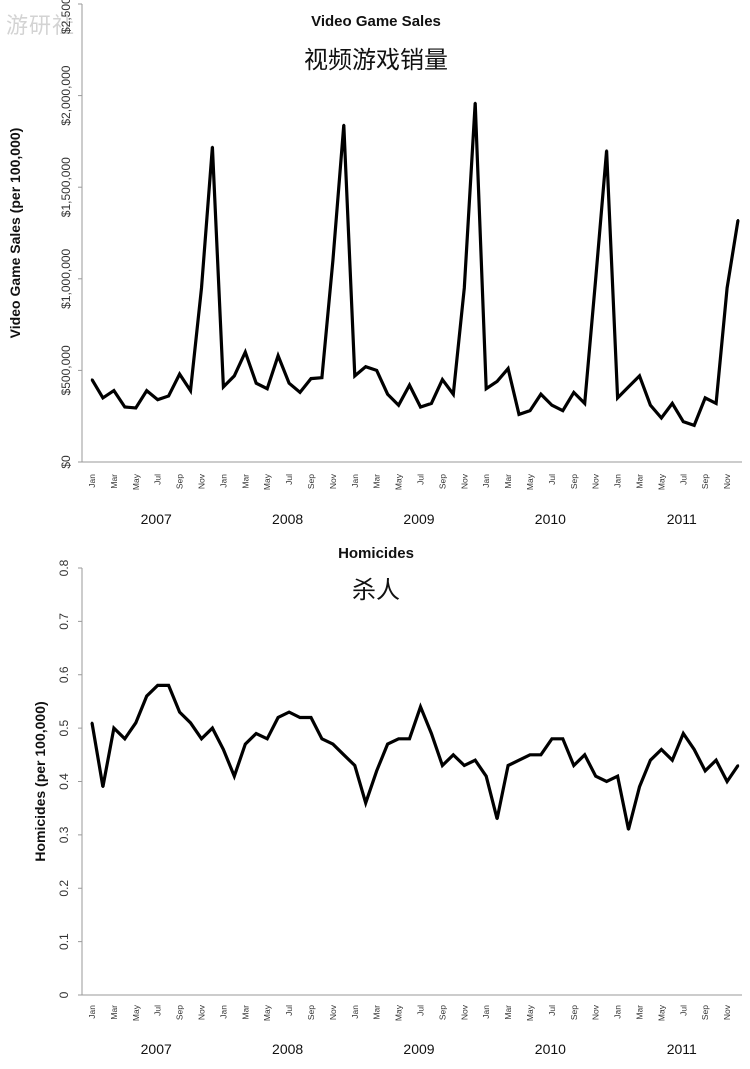  I want to click on y-tick-label: $1,000,000, so click(66, 278).